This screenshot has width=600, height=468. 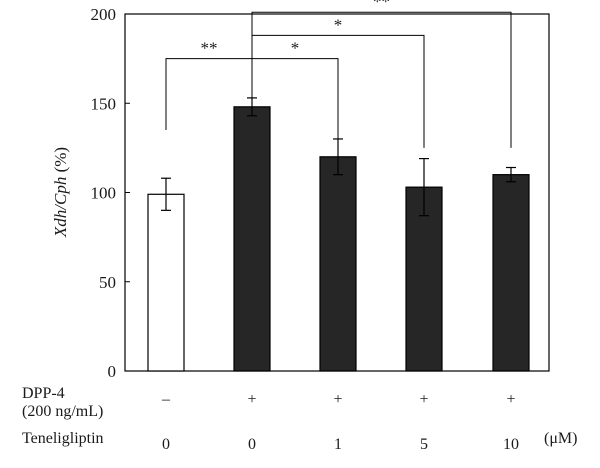 I want to click on row-label: DPP-4, so click(x=43, y=393).